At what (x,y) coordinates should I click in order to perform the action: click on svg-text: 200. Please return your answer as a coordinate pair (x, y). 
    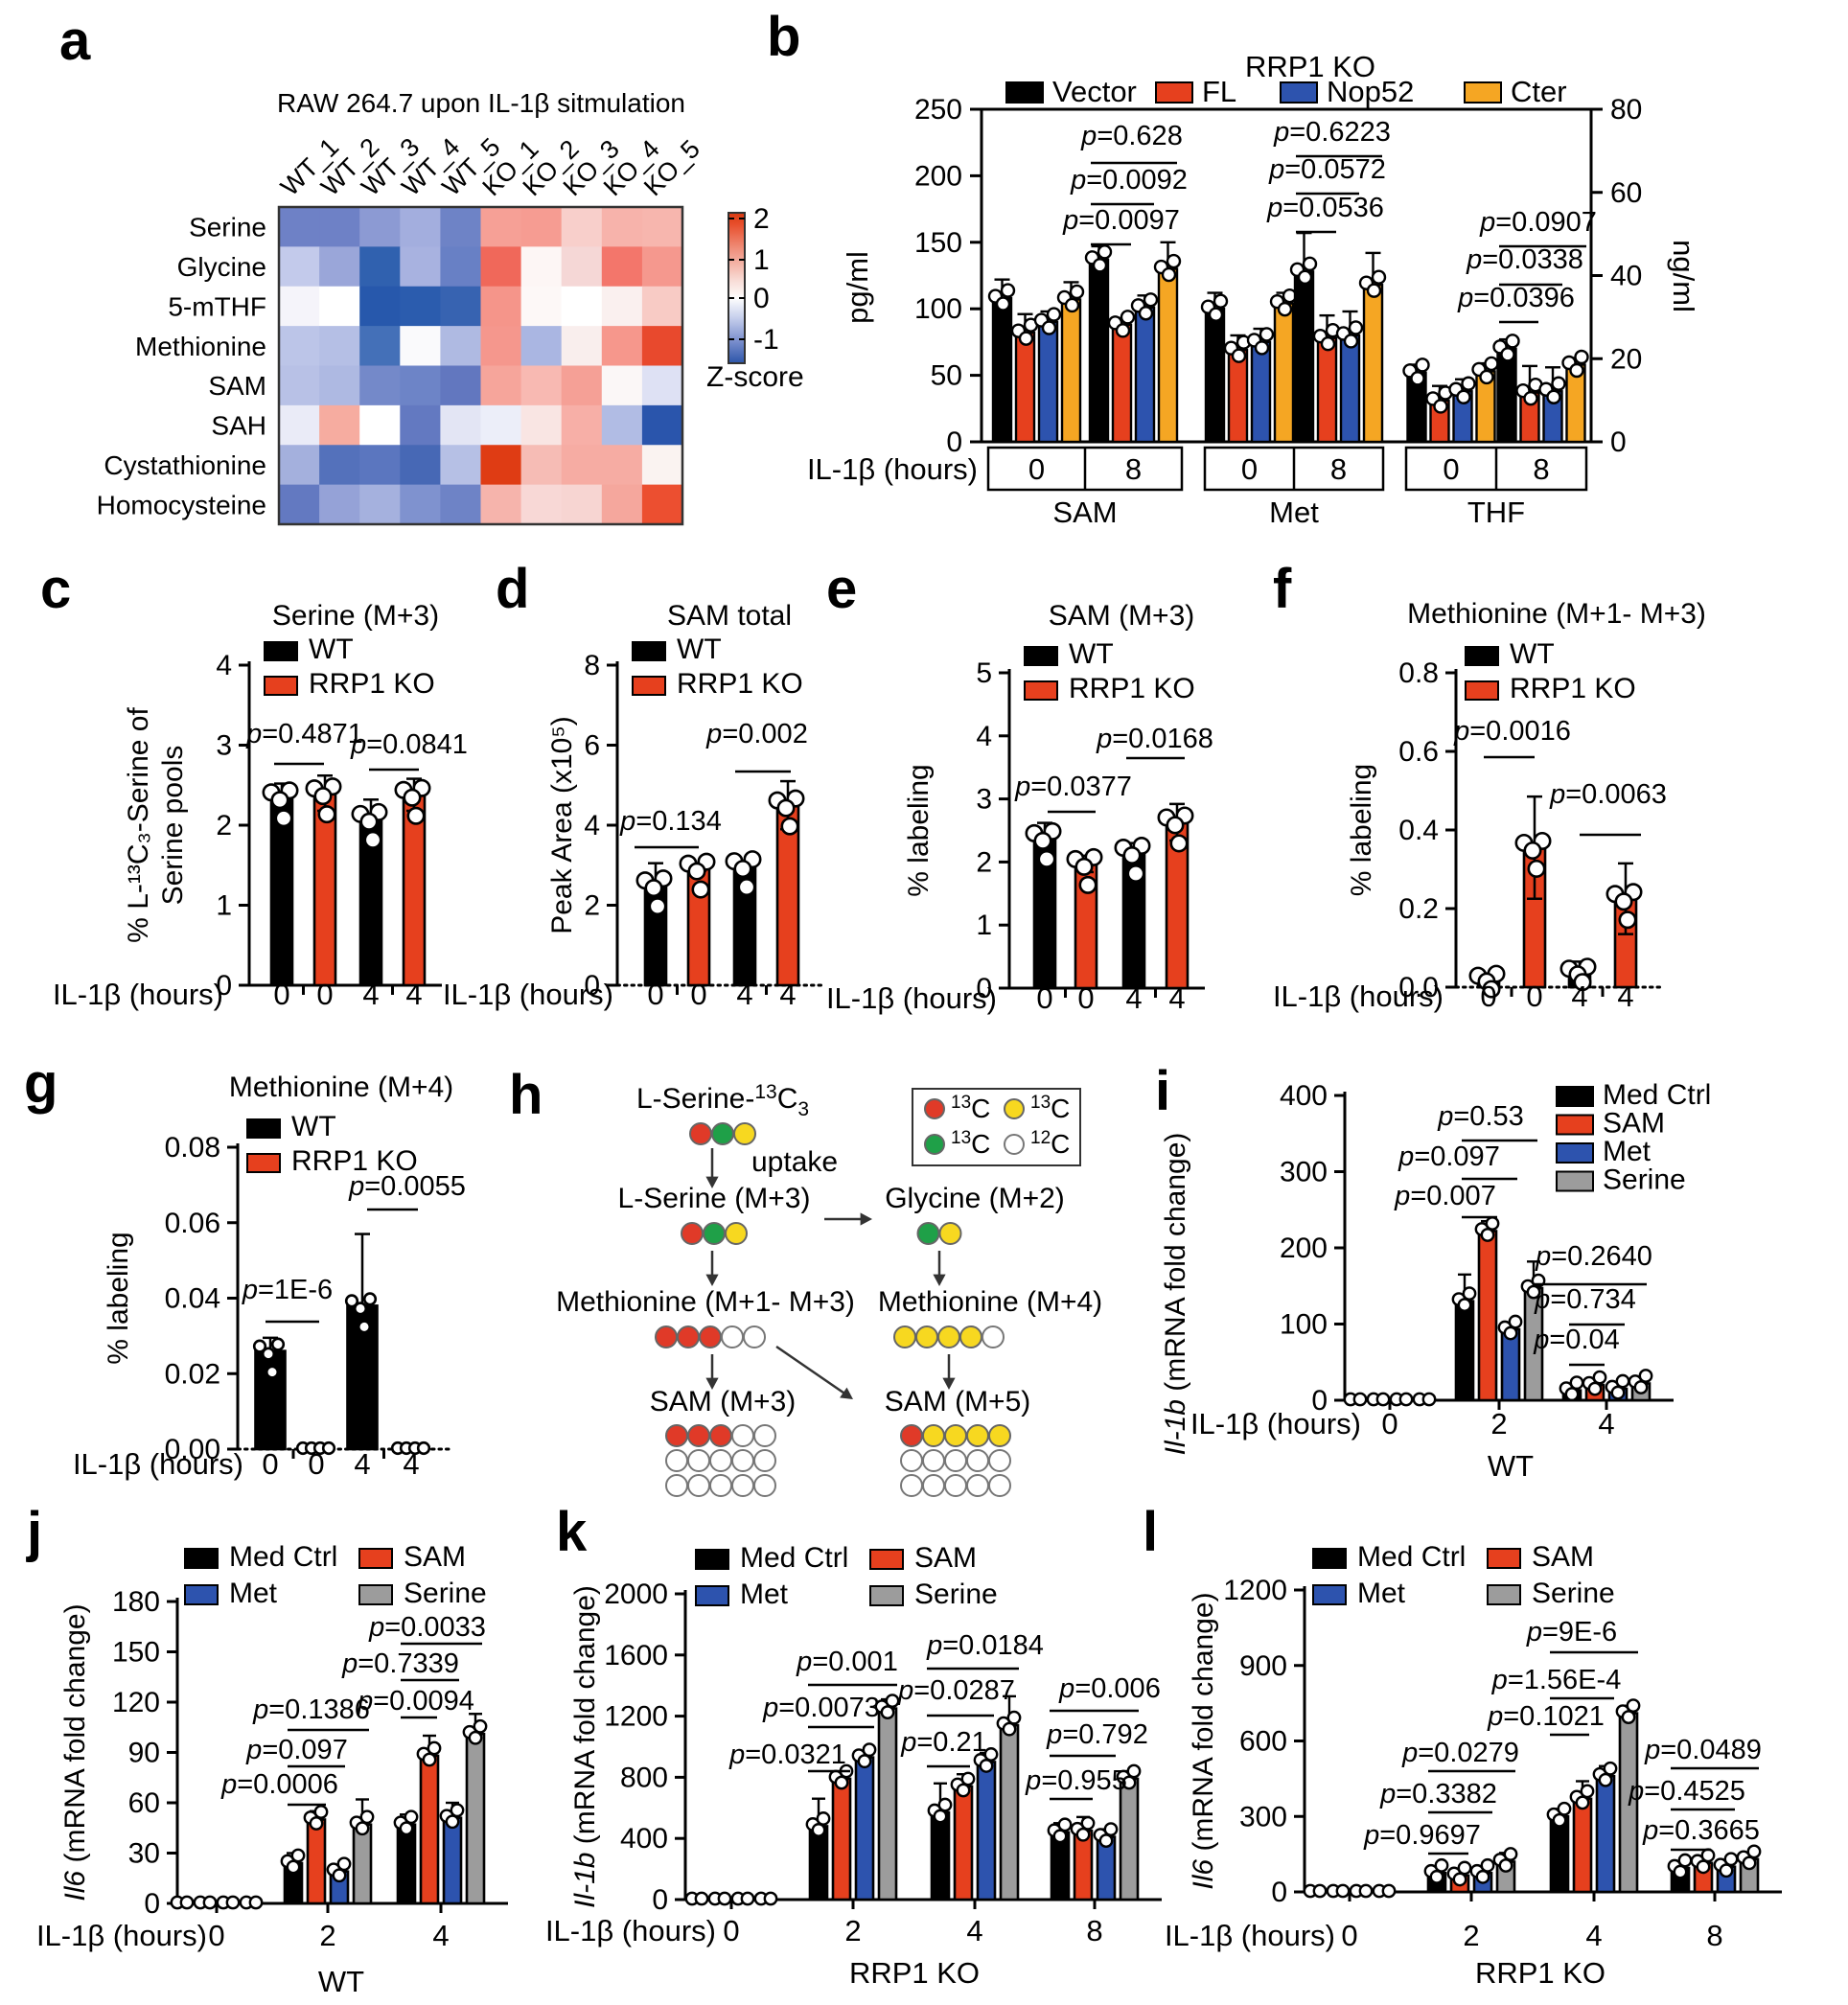
    Looking at the image, I should click on (938, 176).